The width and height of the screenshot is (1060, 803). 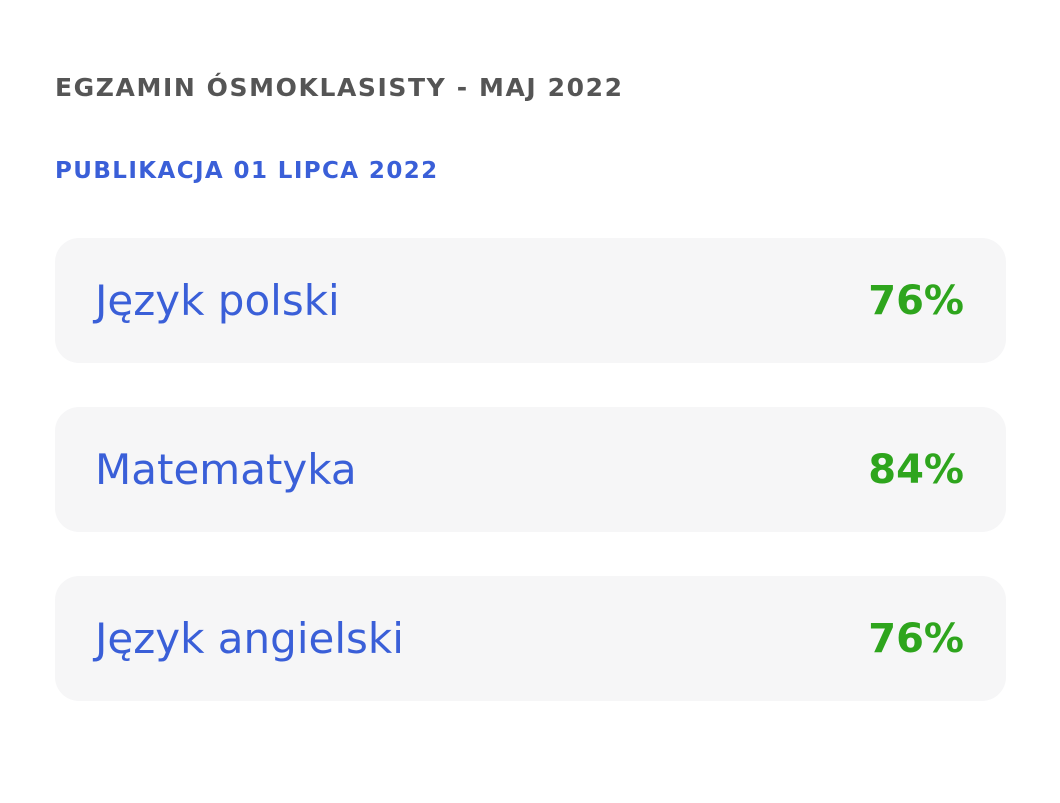 What do you see at coordinates (339, 87) in the screenshot?
I see `exam-title: EGZAMIN ÓSMOKLASISTY - MAJ 2022` at bounding box center [339, 87].